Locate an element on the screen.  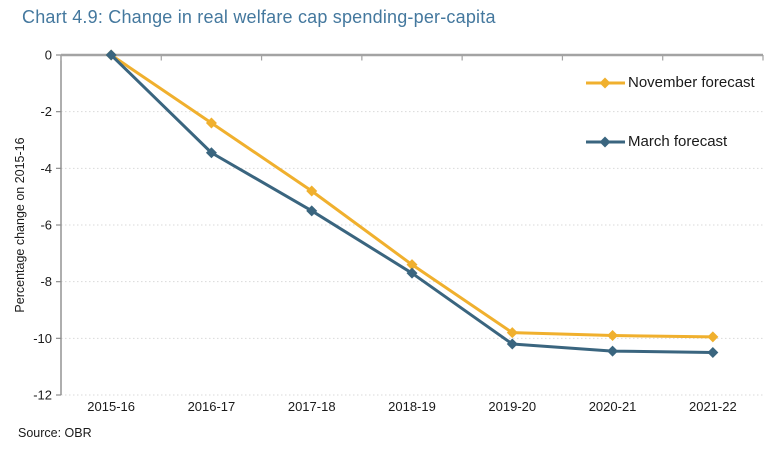
legend-markers is located at coordinates (605, 112).